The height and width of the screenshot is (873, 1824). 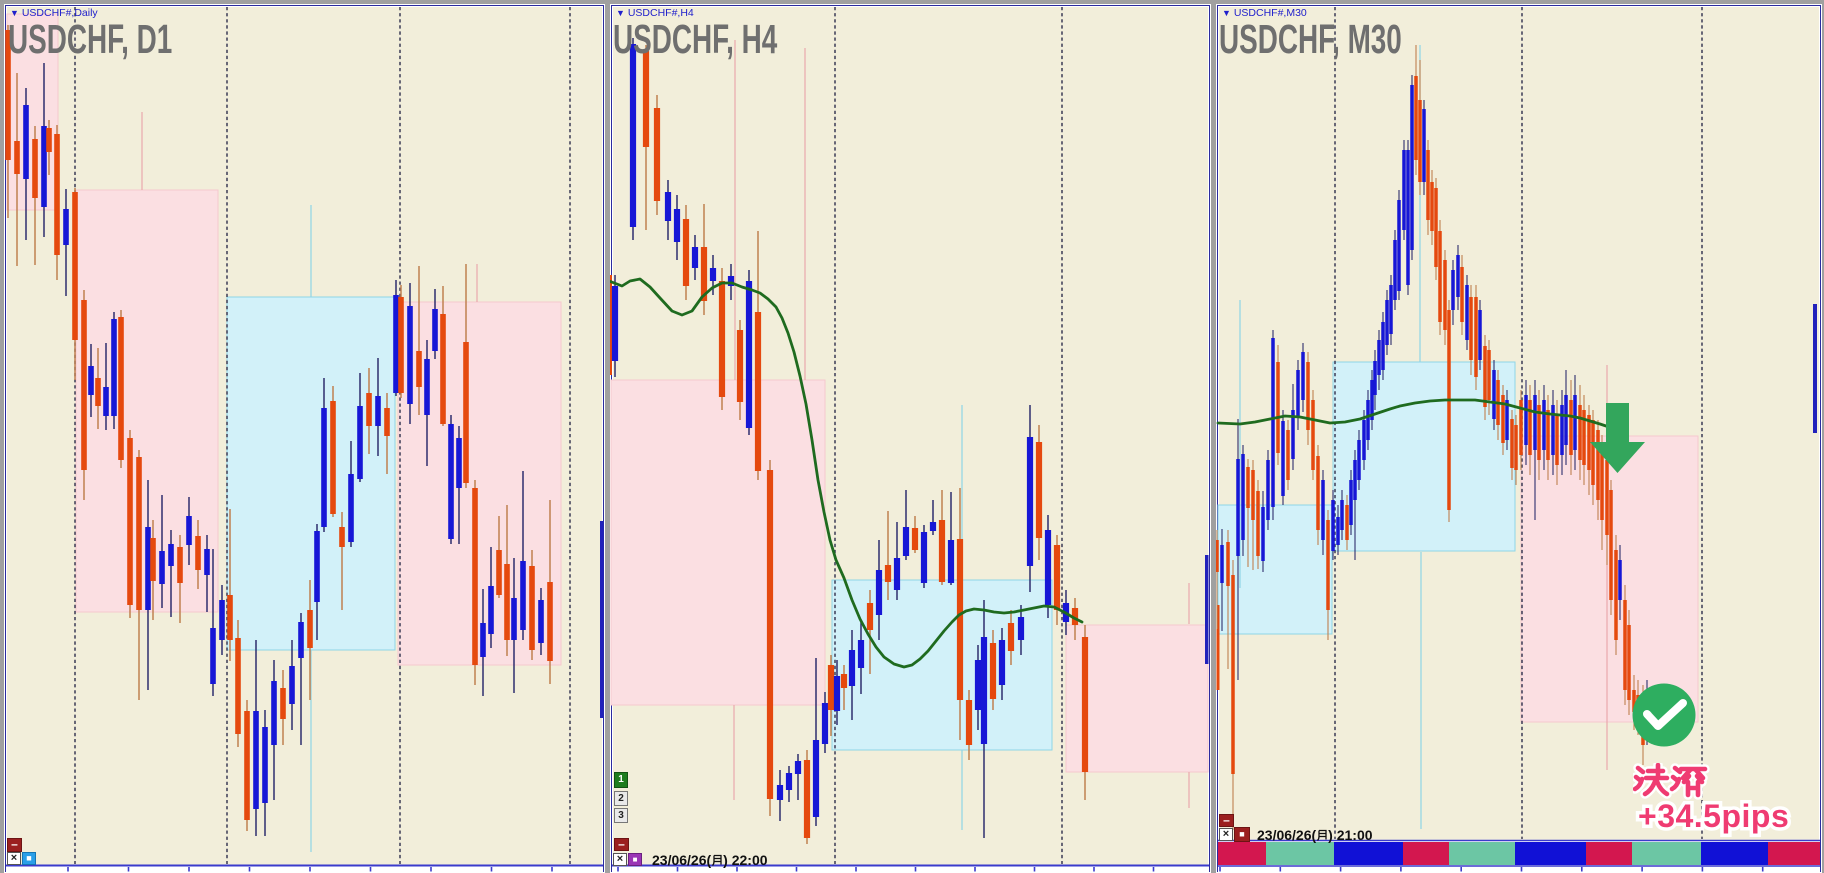 What do you see at coordinates (1713, 816) in the screenshot?
I see `svg-text: +34.5pips` at bounding box center [1713, 816].